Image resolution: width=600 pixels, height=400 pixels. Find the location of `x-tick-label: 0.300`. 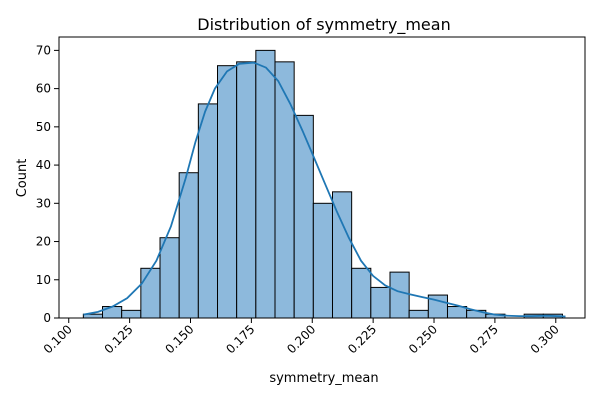

x-tick-label: 0.300 is located at coordinates (545, 339).